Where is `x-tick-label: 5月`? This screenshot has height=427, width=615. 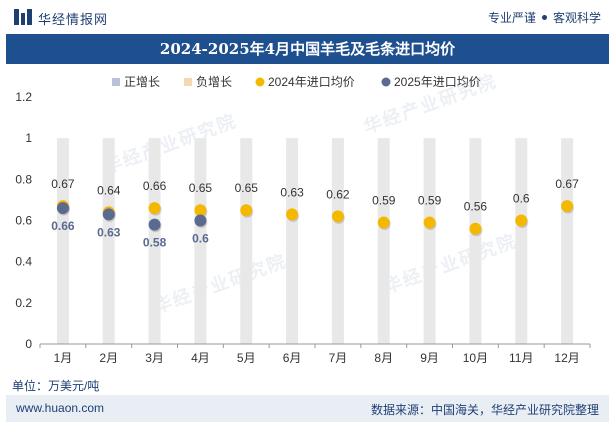 x-tick-label: 5月 is located at coordinates (246, 358).